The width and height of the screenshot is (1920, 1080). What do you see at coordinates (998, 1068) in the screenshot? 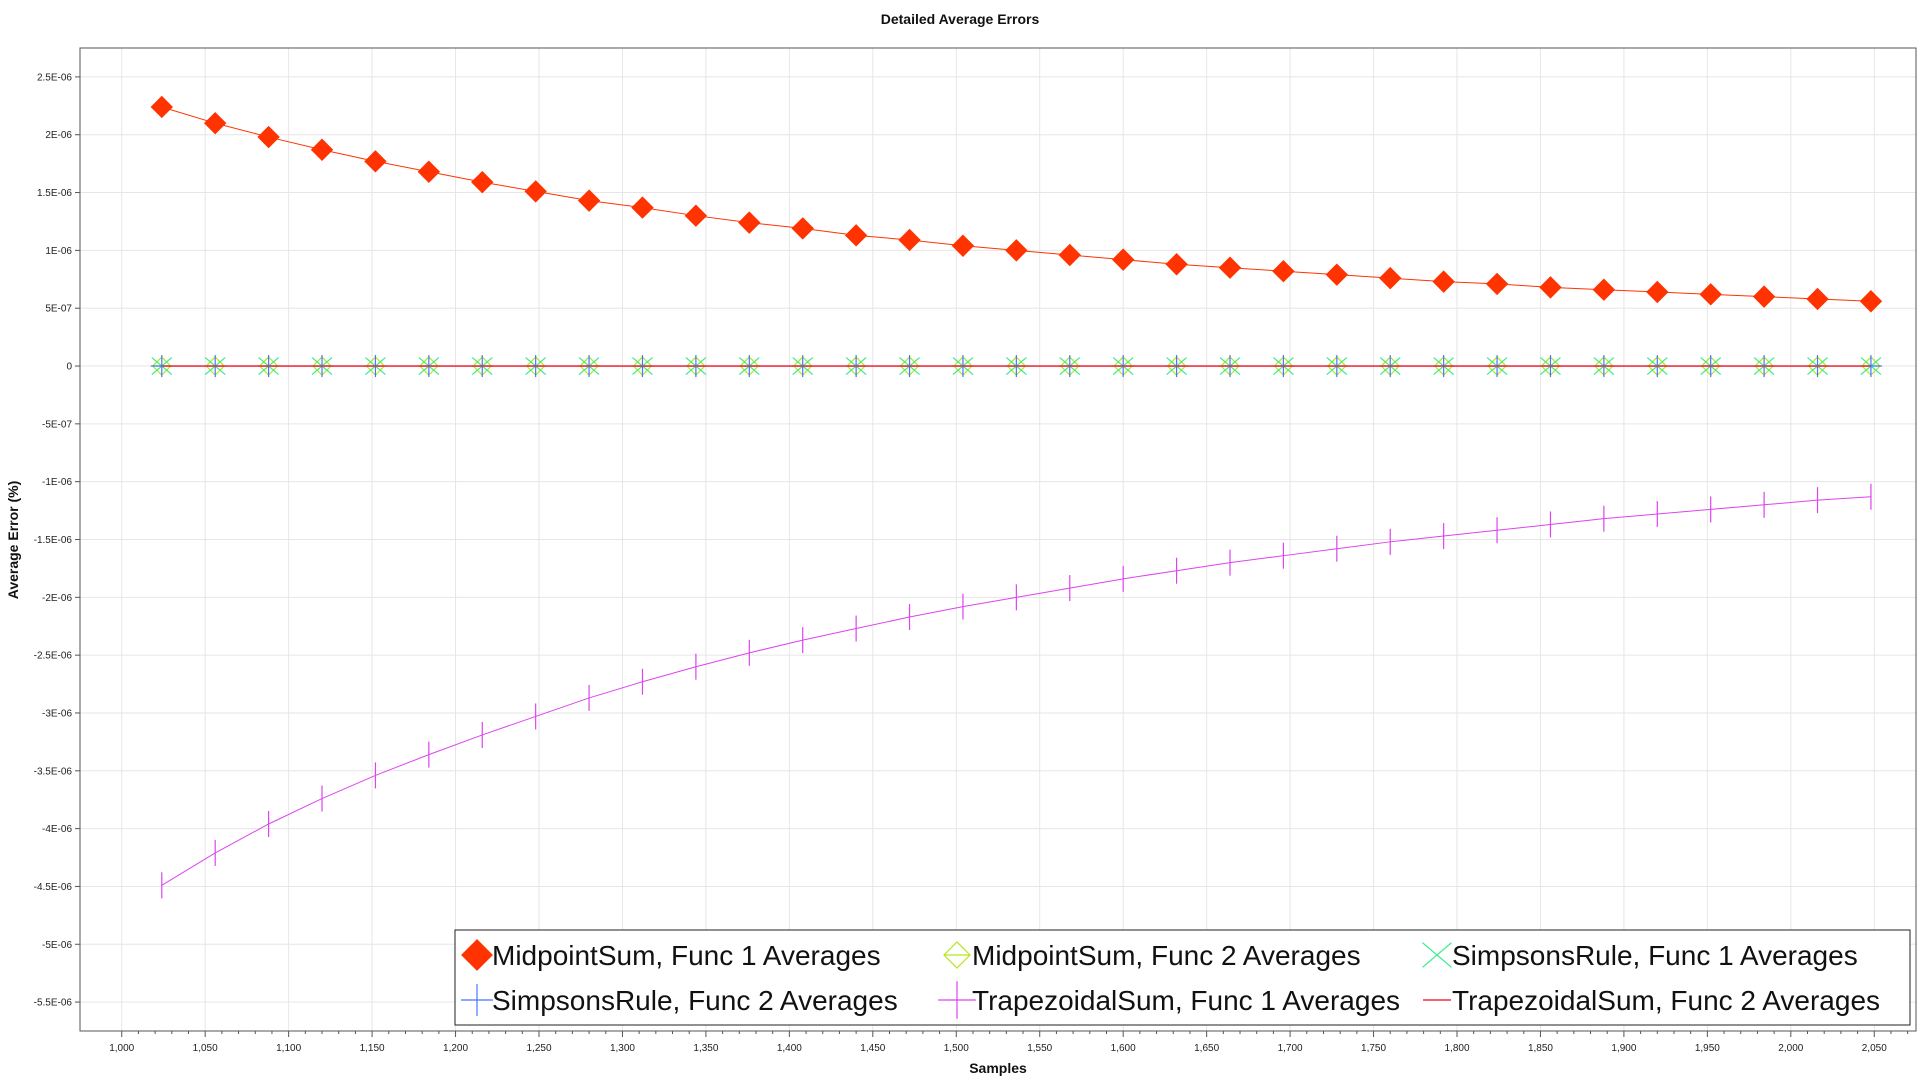
I see `x-axis-title: Samples` at bounding box center [998, 1068].